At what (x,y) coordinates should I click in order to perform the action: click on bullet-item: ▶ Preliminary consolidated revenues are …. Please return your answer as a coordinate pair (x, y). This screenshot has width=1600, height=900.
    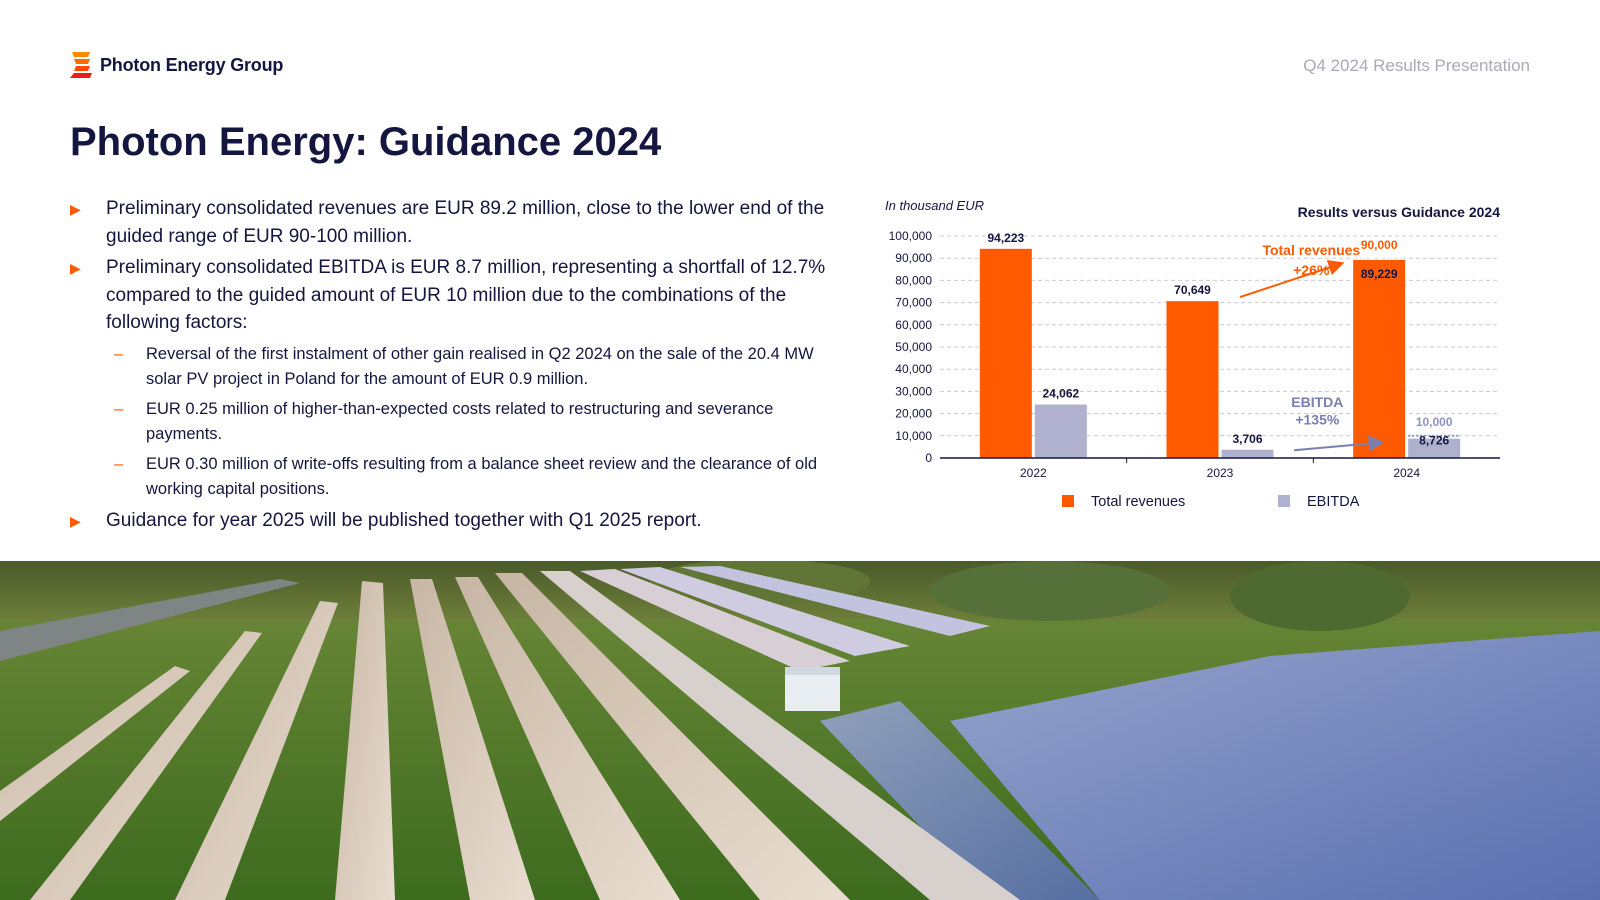
    Looking at the image, I should click on (450, 222).